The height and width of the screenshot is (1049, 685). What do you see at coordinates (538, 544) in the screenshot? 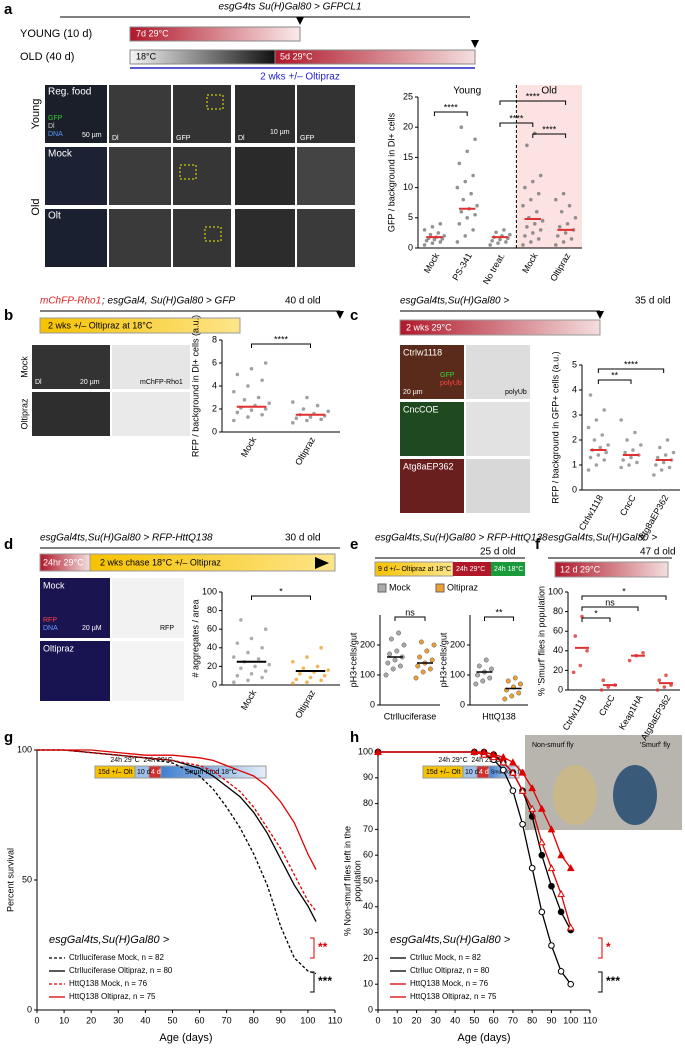
I see `panel-label: f` at bounding box center [538, 544].